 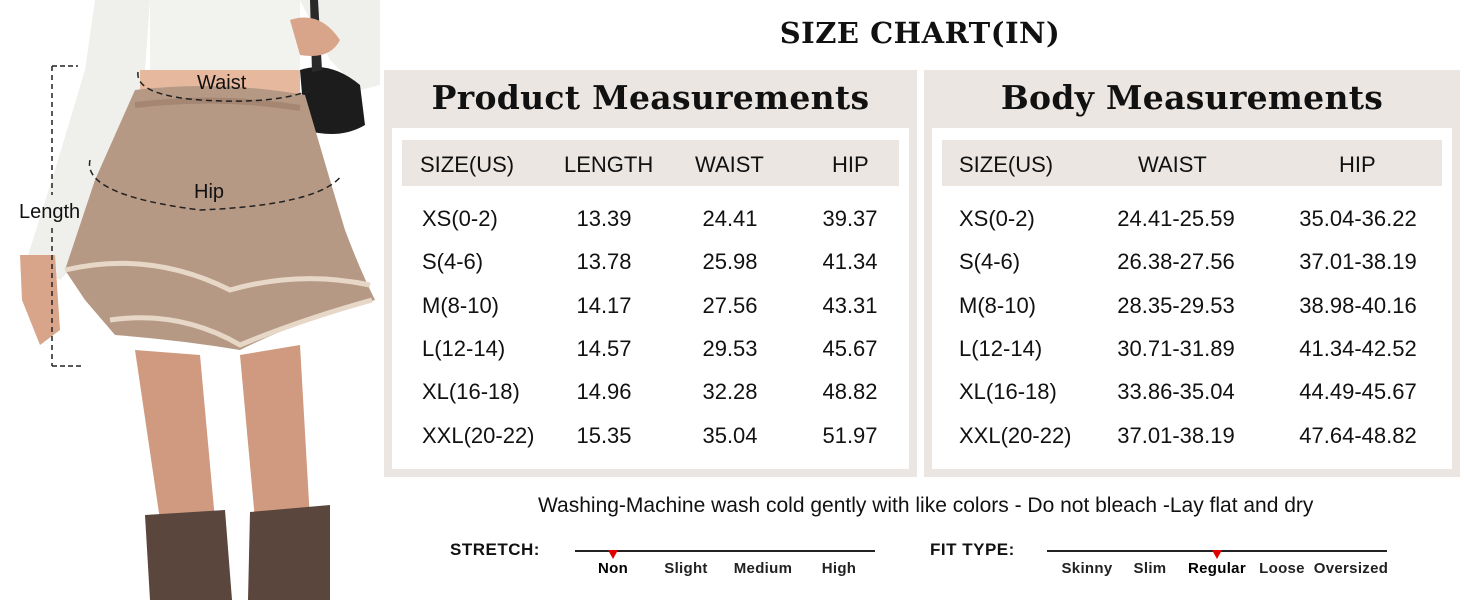 What do you see at coordinates (453, 262) in the screenshot?
I see `product-size-cell: S(4-6)` at bounding box center [453, 262].